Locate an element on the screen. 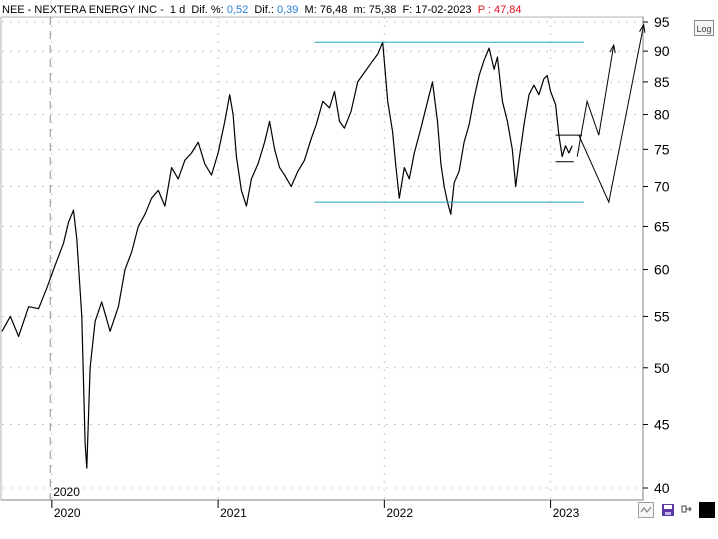 Image resolution: width=718 pixels, height=539 pixels. zigzag-icon is located at coordinates (646, 510).